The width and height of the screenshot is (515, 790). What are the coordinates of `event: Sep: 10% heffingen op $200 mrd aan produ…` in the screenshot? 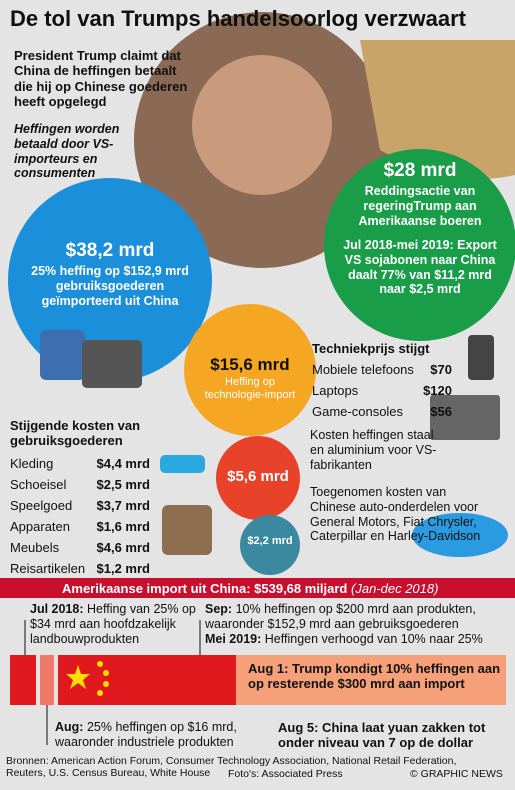 It's located at (357, 617).